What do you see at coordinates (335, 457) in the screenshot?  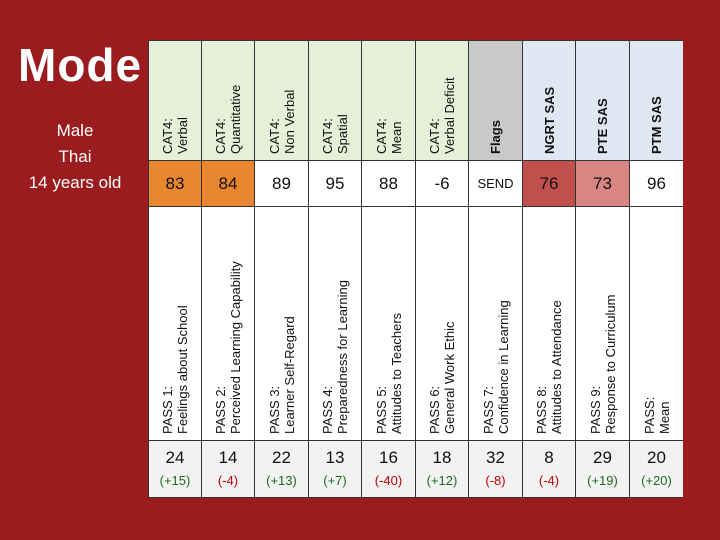 I see `pass-score: 13` at bounding box center [335, 457].